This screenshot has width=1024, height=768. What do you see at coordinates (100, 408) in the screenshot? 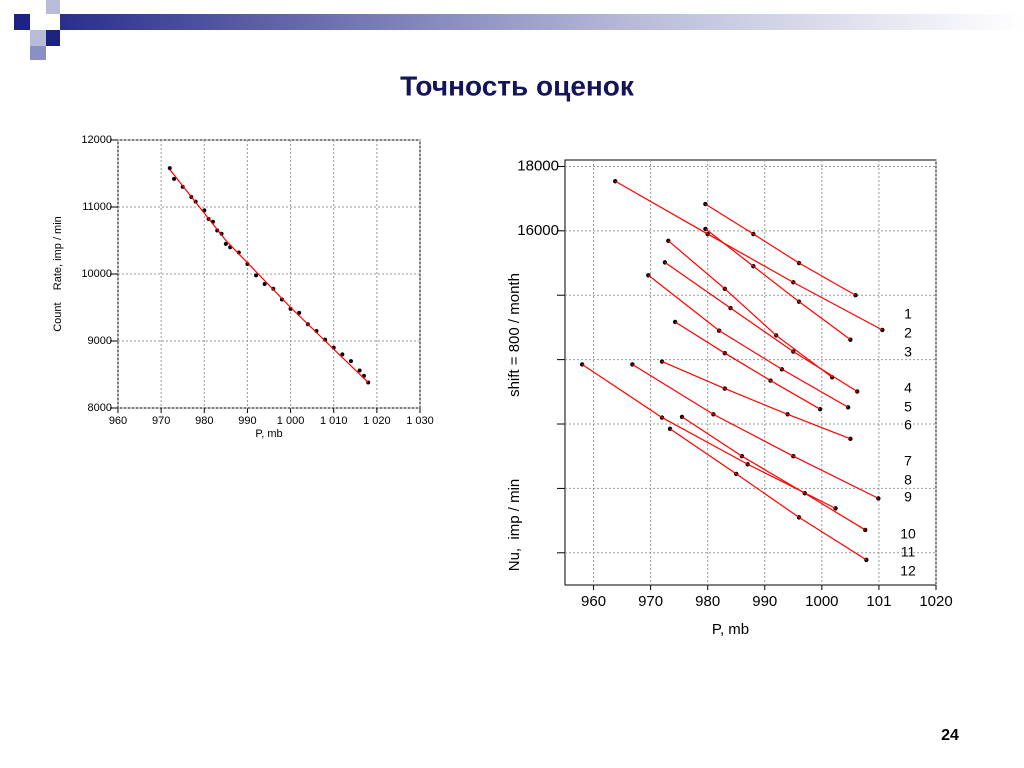
I see `y-tick-label: 8000` at bounding box center [100, 408].